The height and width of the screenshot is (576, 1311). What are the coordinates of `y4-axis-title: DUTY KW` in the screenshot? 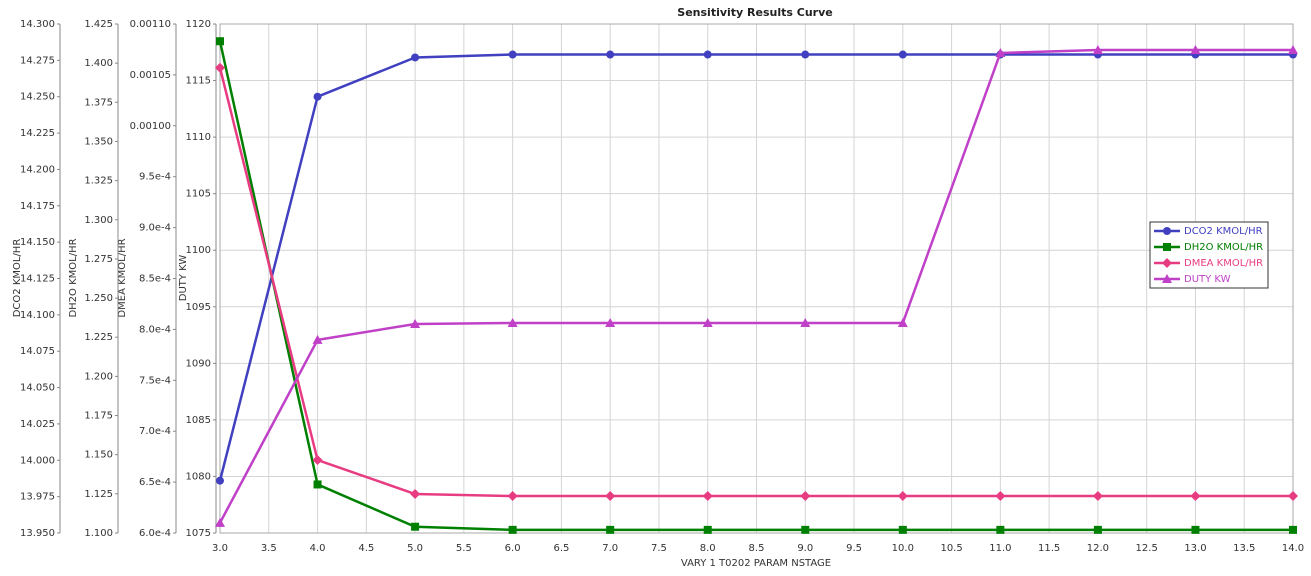 It's located at (183, 278).